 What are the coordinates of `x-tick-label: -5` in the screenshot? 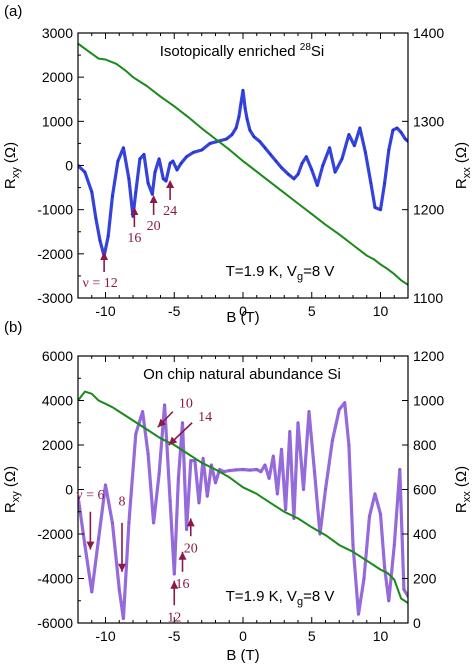 It's located at (174, 311).